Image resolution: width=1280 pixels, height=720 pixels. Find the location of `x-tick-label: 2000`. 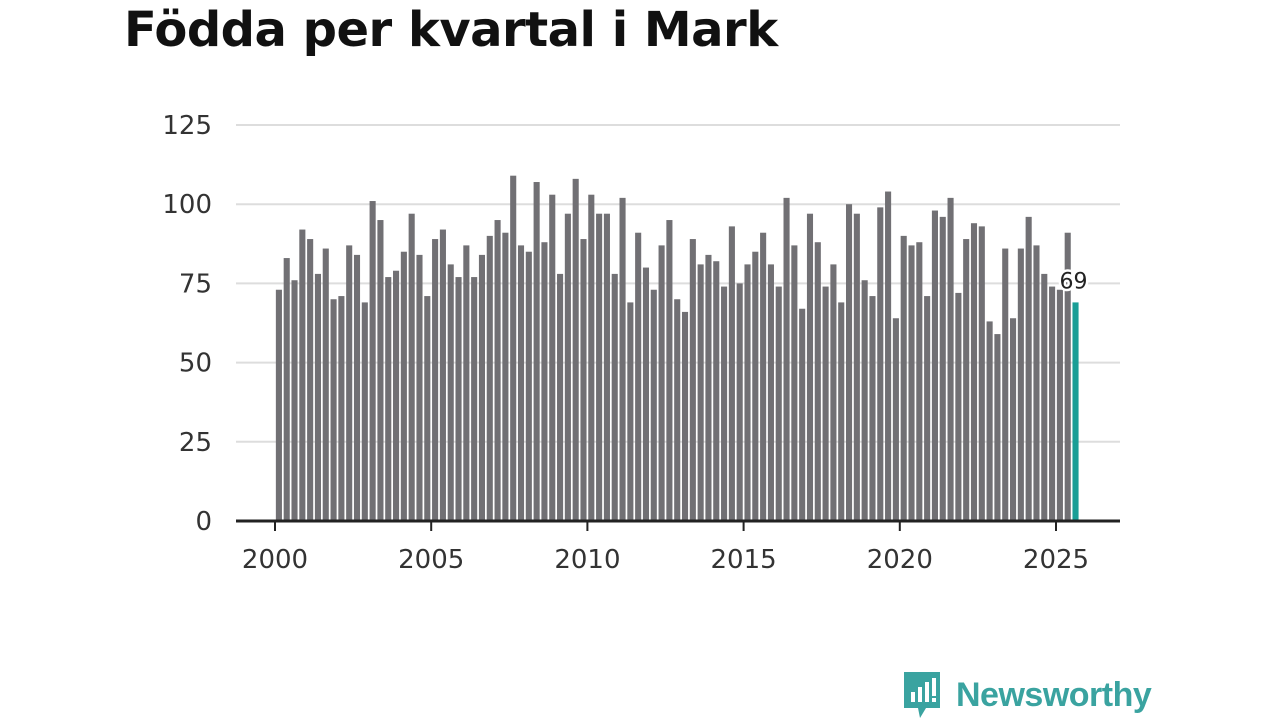

x-tick-label: 2000 is located at coordinates (275, 560).